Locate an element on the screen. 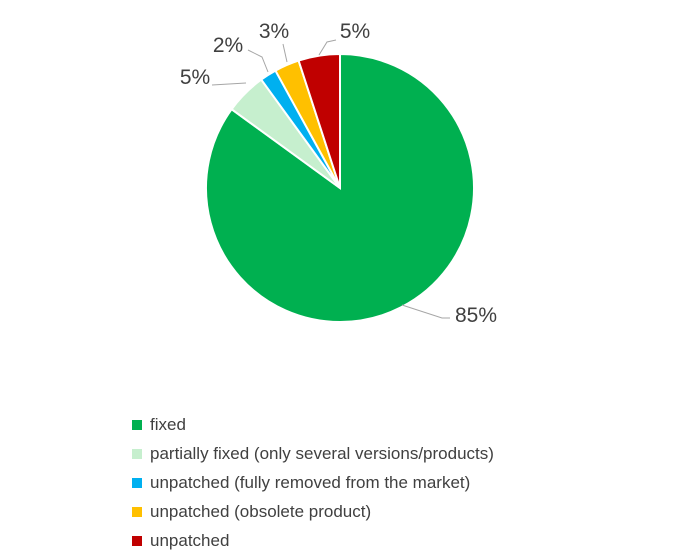 This screenshot has height=560, width=697. data-label-4: 3% is located at coordinates (274, 31).